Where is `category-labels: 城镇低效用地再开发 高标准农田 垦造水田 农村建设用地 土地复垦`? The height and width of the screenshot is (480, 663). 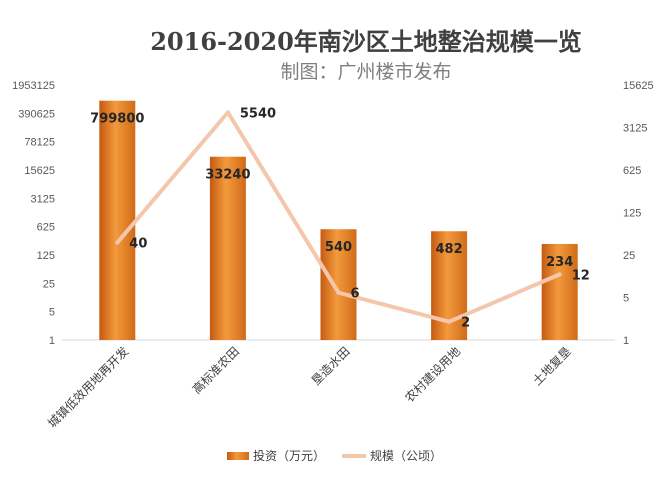 category-labels: 城镇低效用地再开发 高标准农田 垦造水田 农村建设用地 土地复垦 is located at coordinates (308, 387).